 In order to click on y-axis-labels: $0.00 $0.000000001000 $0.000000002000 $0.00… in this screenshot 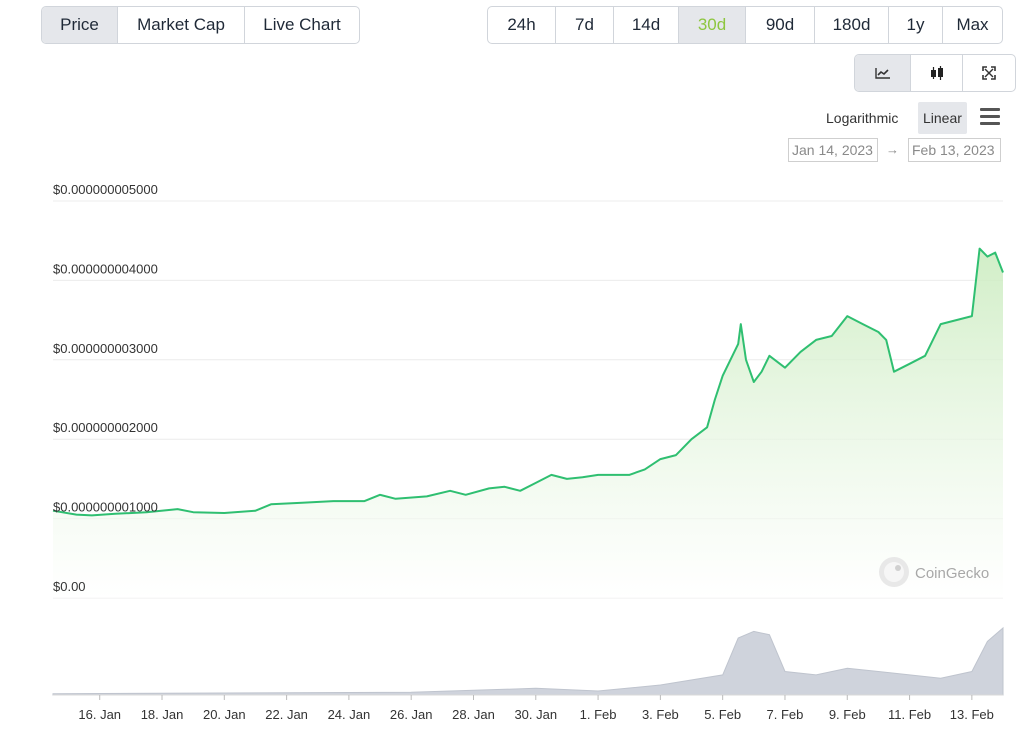, I will do `click(105, 388)`.